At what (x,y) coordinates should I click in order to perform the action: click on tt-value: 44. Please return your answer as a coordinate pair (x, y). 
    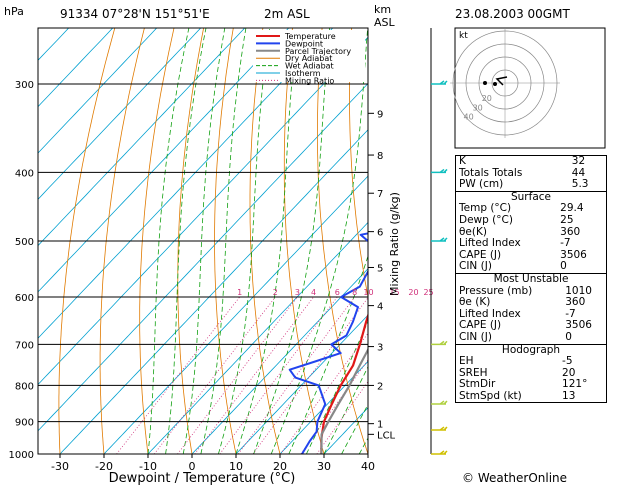
    Looking at the image, I should click on (578, 172).